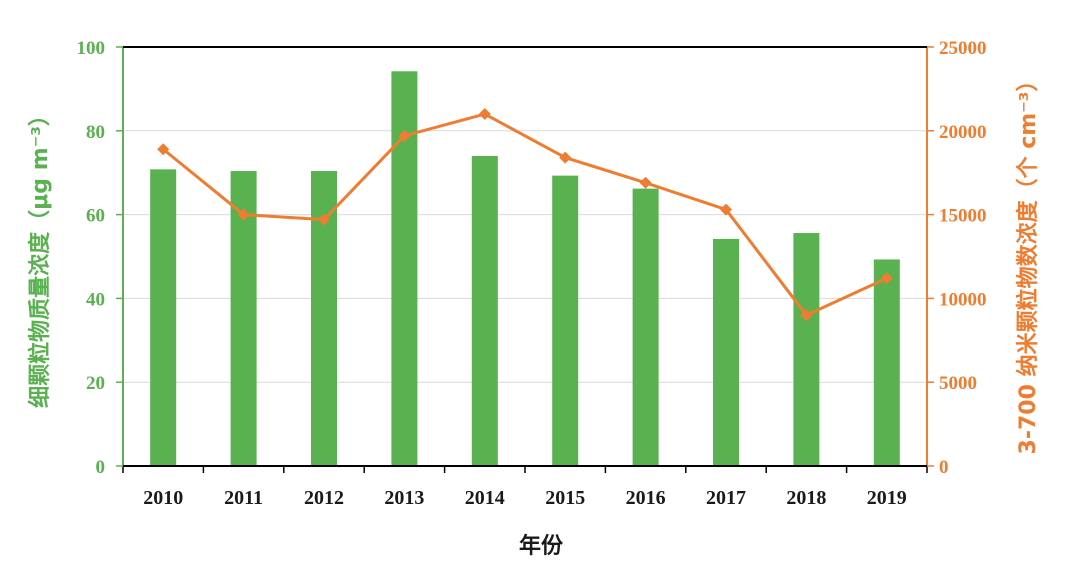  I want to click on x-tick-label: 2017, so click(726, 498).